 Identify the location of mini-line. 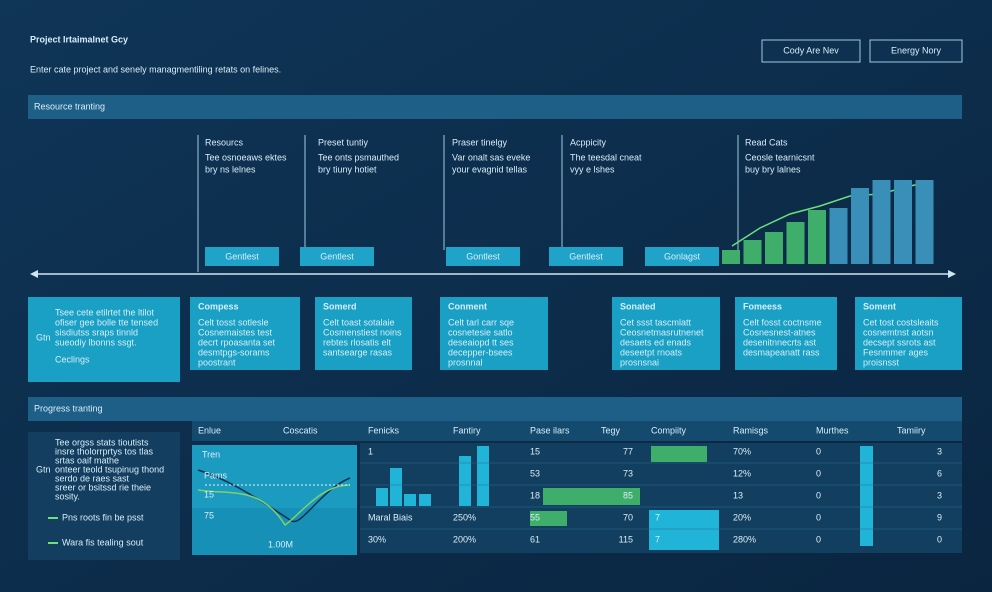
(274, 496).